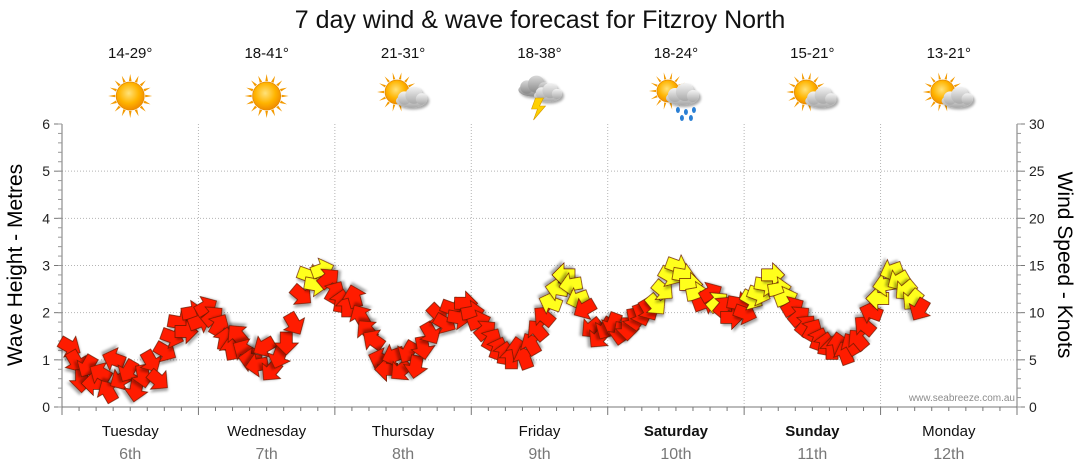 Image resolution: width=1080 pixels, height=475 pixels. What do you see at coordinates (1033, 407) in the screenshot?
I see `right-tick-label: 0` at bounding box center [1033, 407].